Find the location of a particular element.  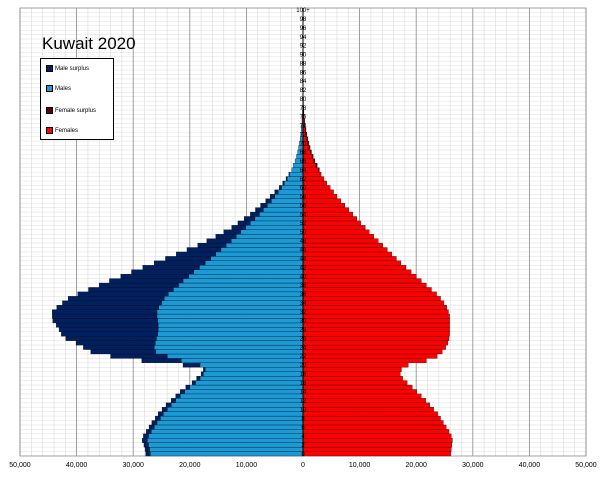

age-label: 44 is located at coordinates (303, 260).